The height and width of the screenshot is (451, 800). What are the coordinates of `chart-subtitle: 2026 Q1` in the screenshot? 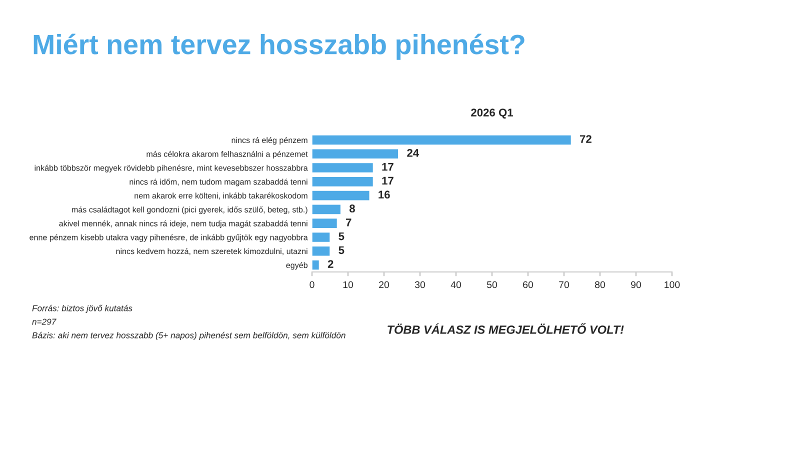 It's located at (492, 113).